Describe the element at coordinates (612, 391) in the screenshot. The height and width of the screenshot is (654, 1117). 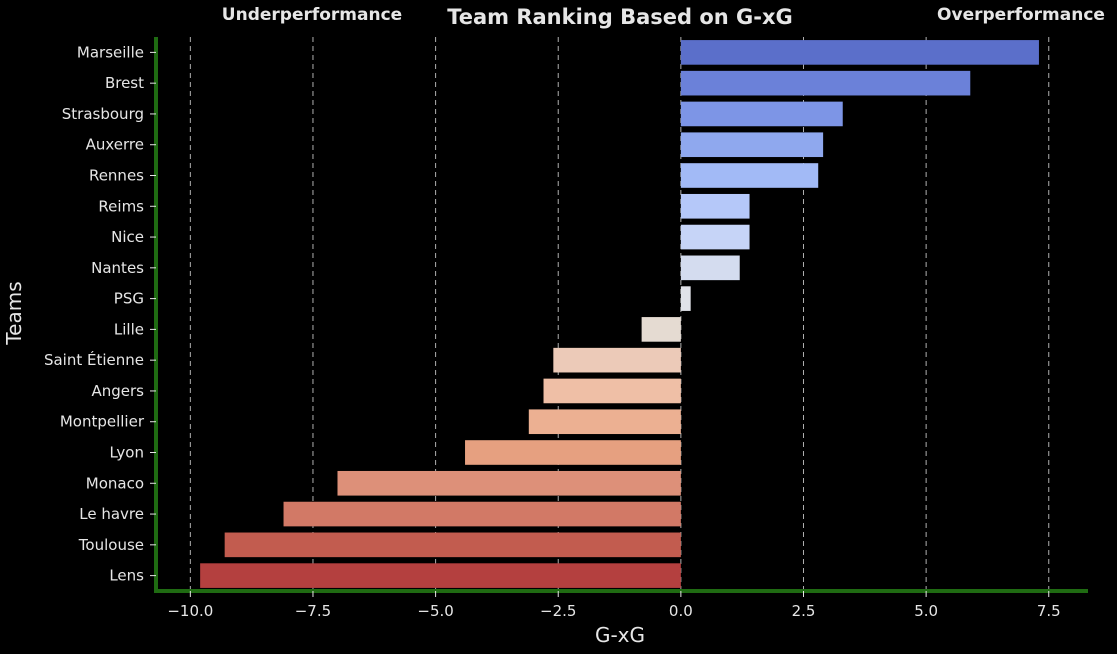
I see `bar-angers` at that location.